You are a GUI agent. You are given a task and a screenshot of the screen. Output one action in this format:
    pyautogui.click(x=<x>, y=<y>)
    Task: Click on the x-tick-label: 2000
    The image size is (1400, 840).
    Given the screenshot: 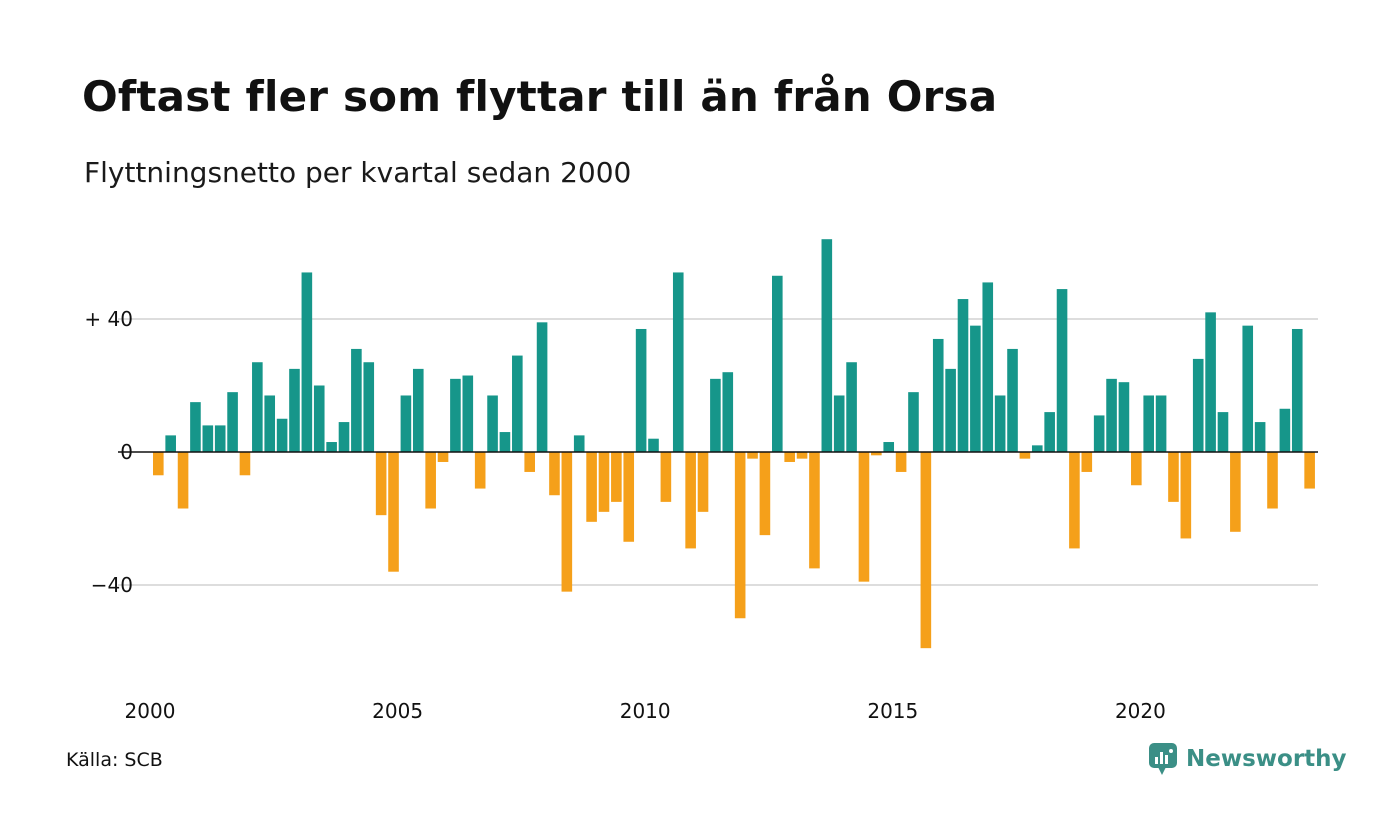 What is the action you would take?
    pyautogui.click(x=150, y=711)
    